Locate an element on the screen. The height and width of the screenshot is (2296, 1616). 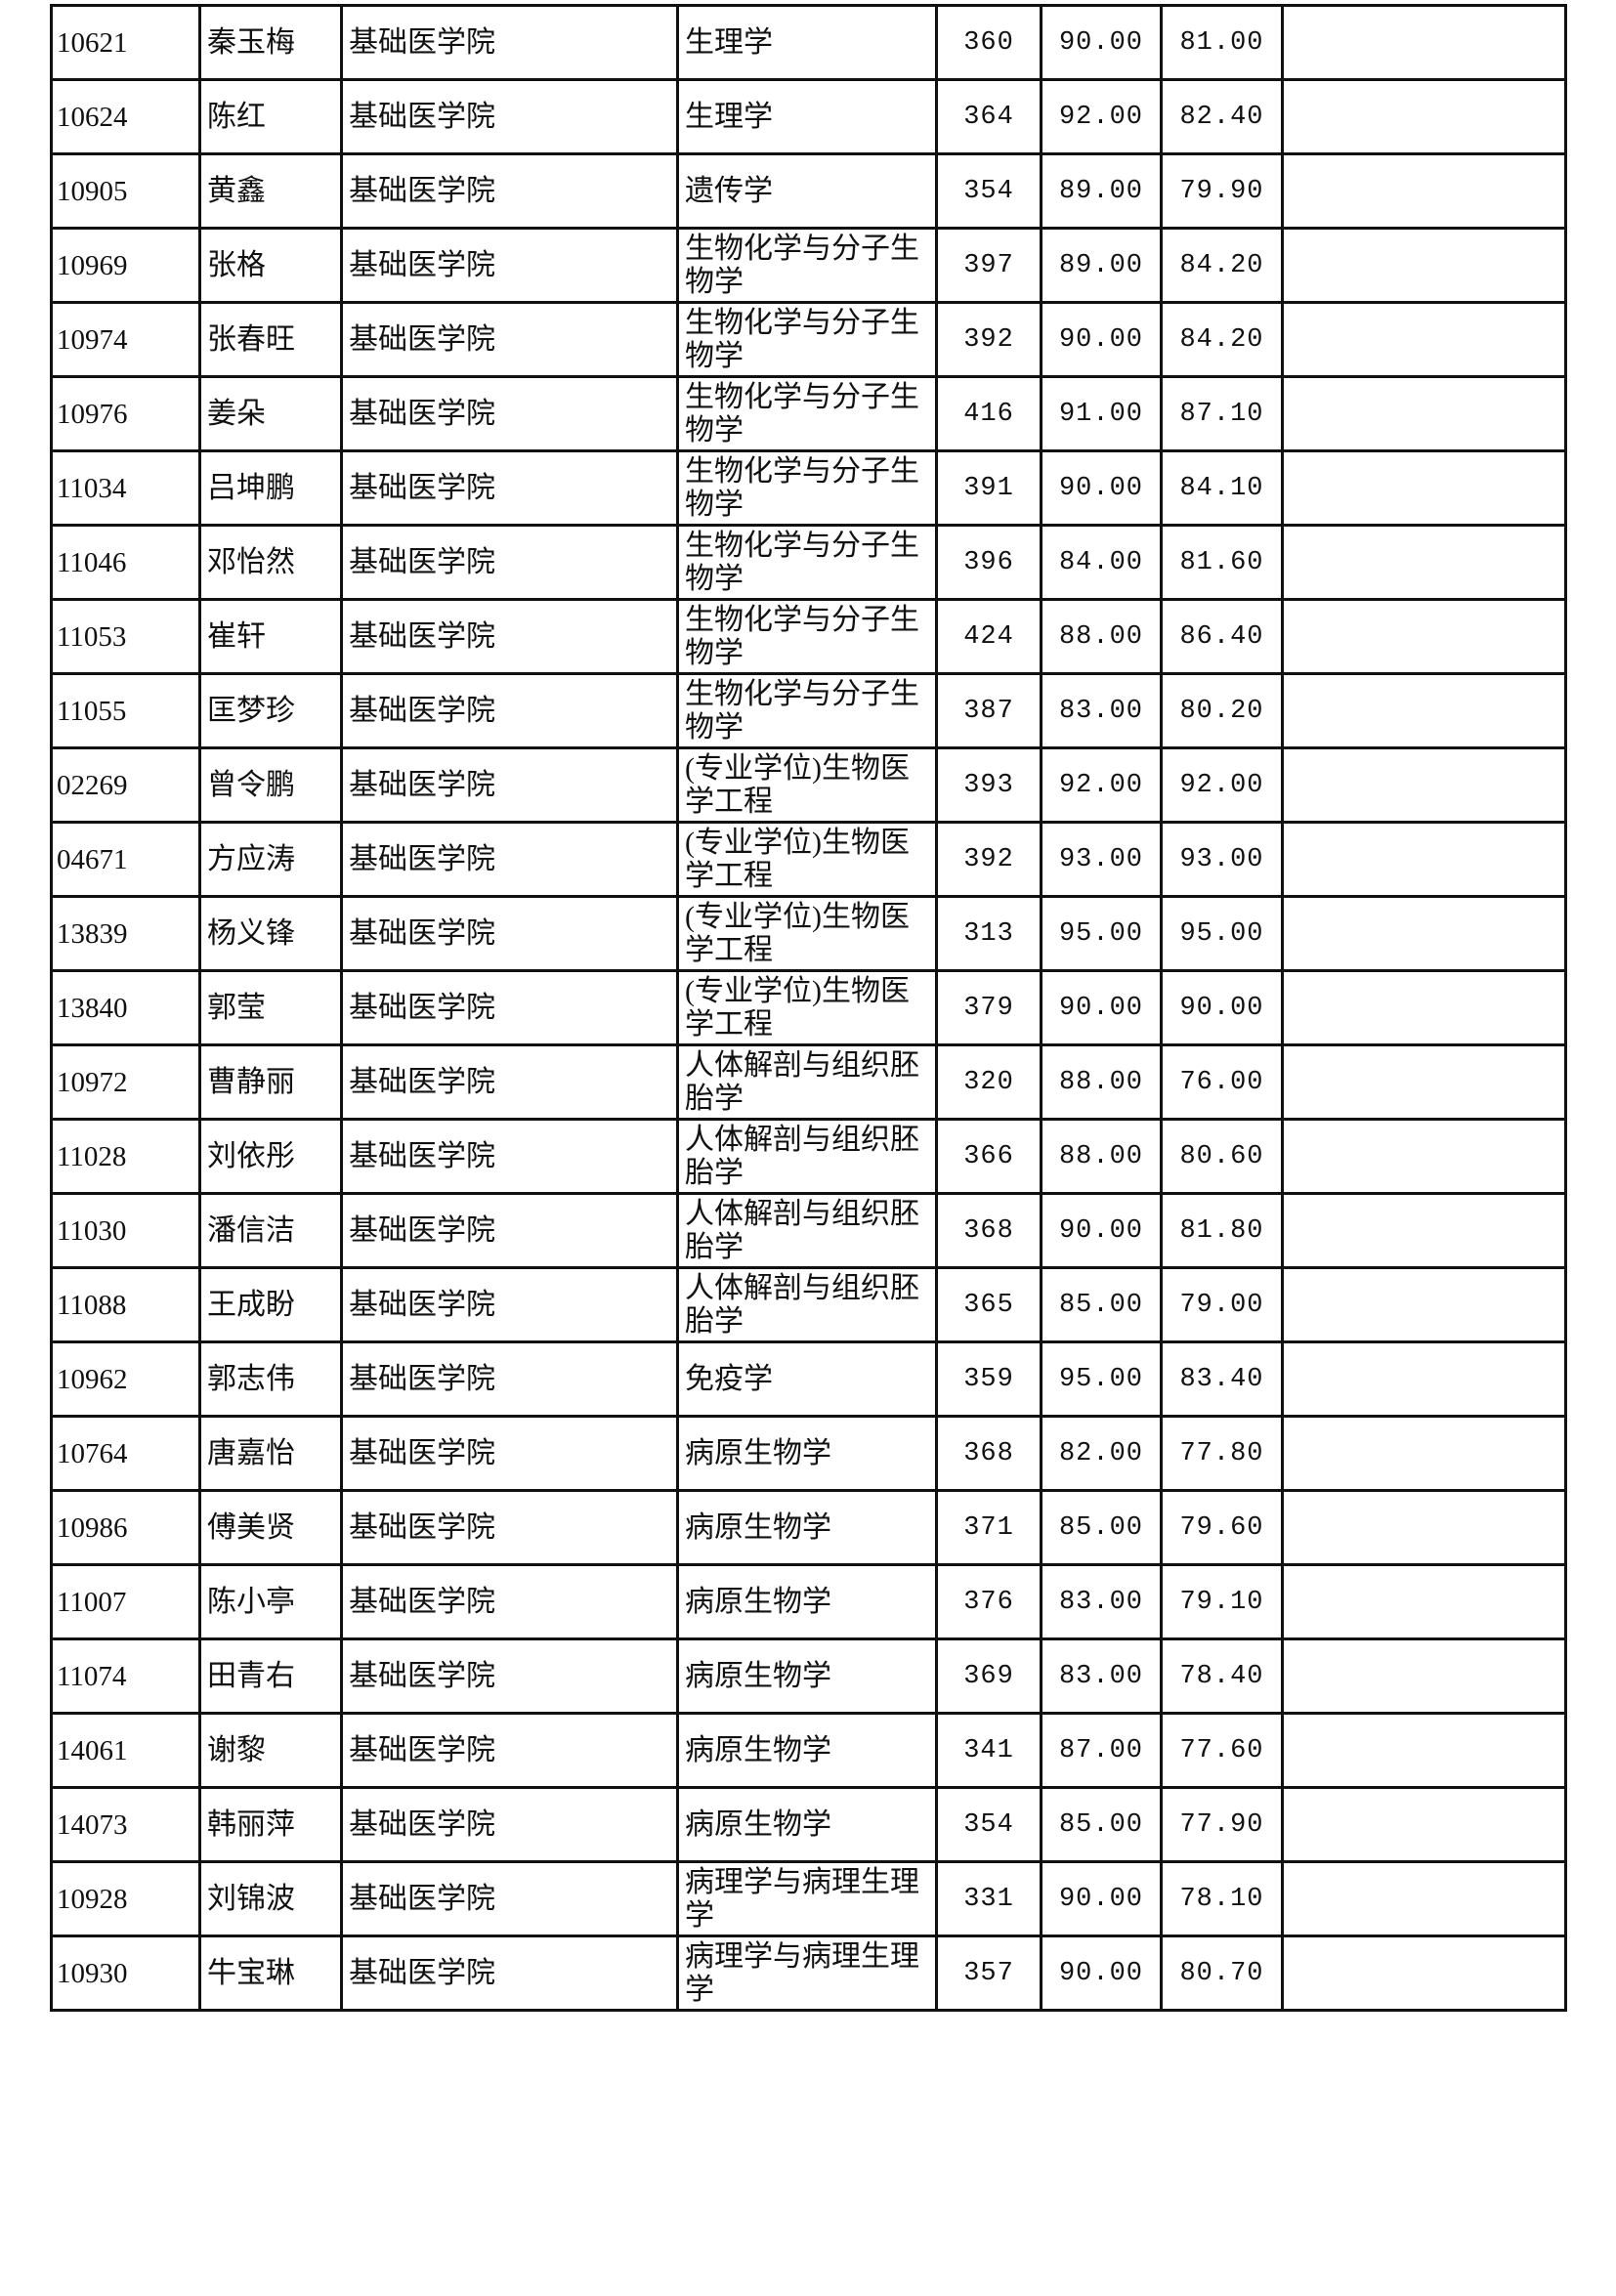
retest-score-cell: 93.00 is located at coordinates (1101, 860).